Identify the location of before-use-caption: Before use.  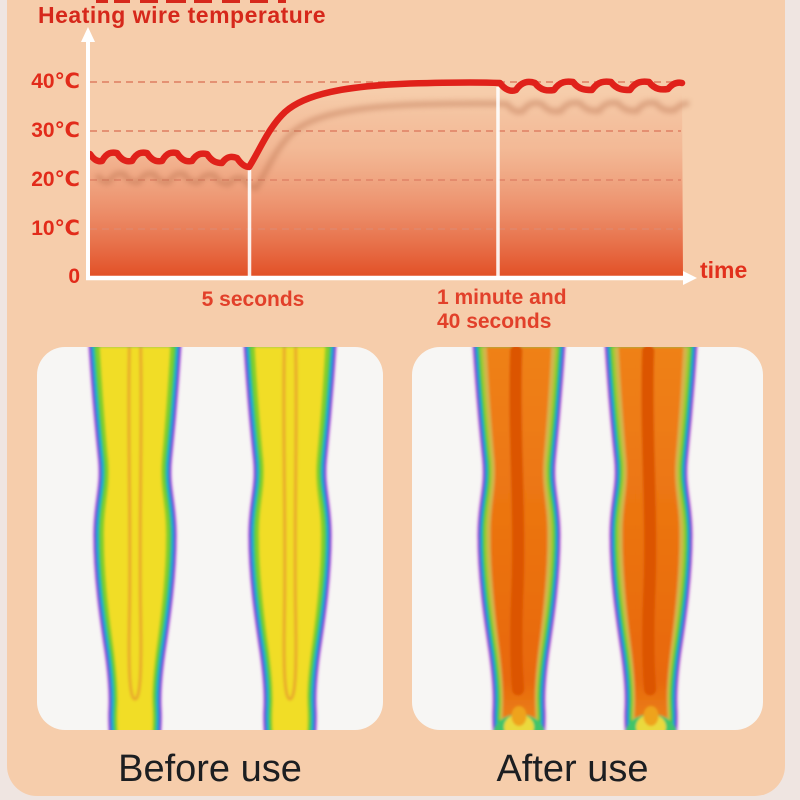
(210, 769).